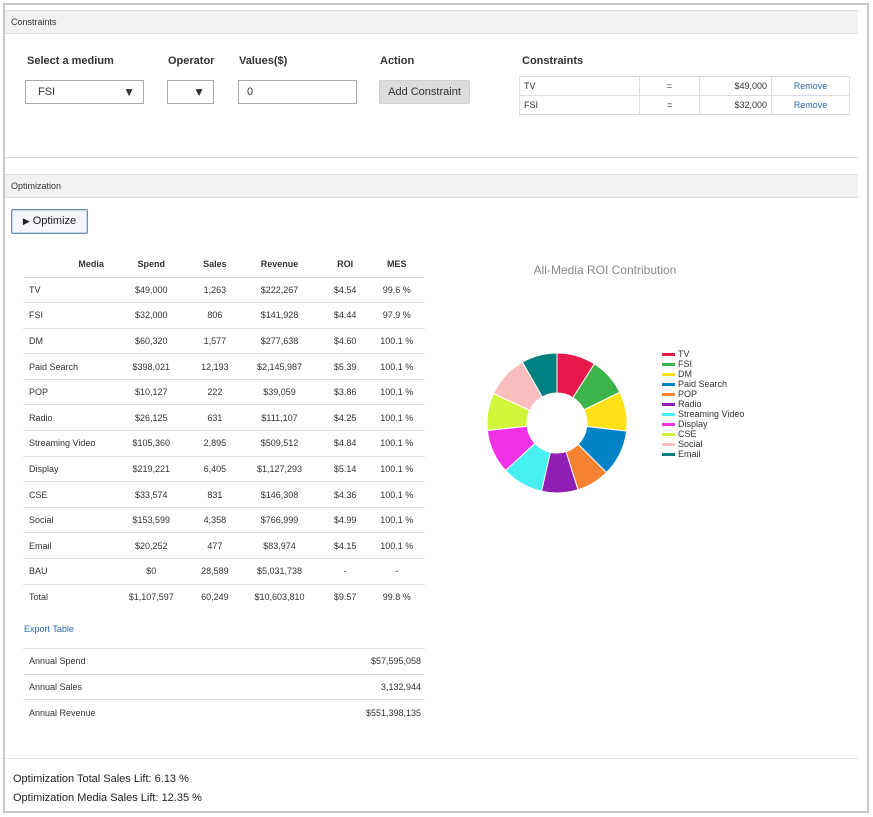 The image size is (873, 817). I want to click on table-cell: $5.39, so click(345, 366).